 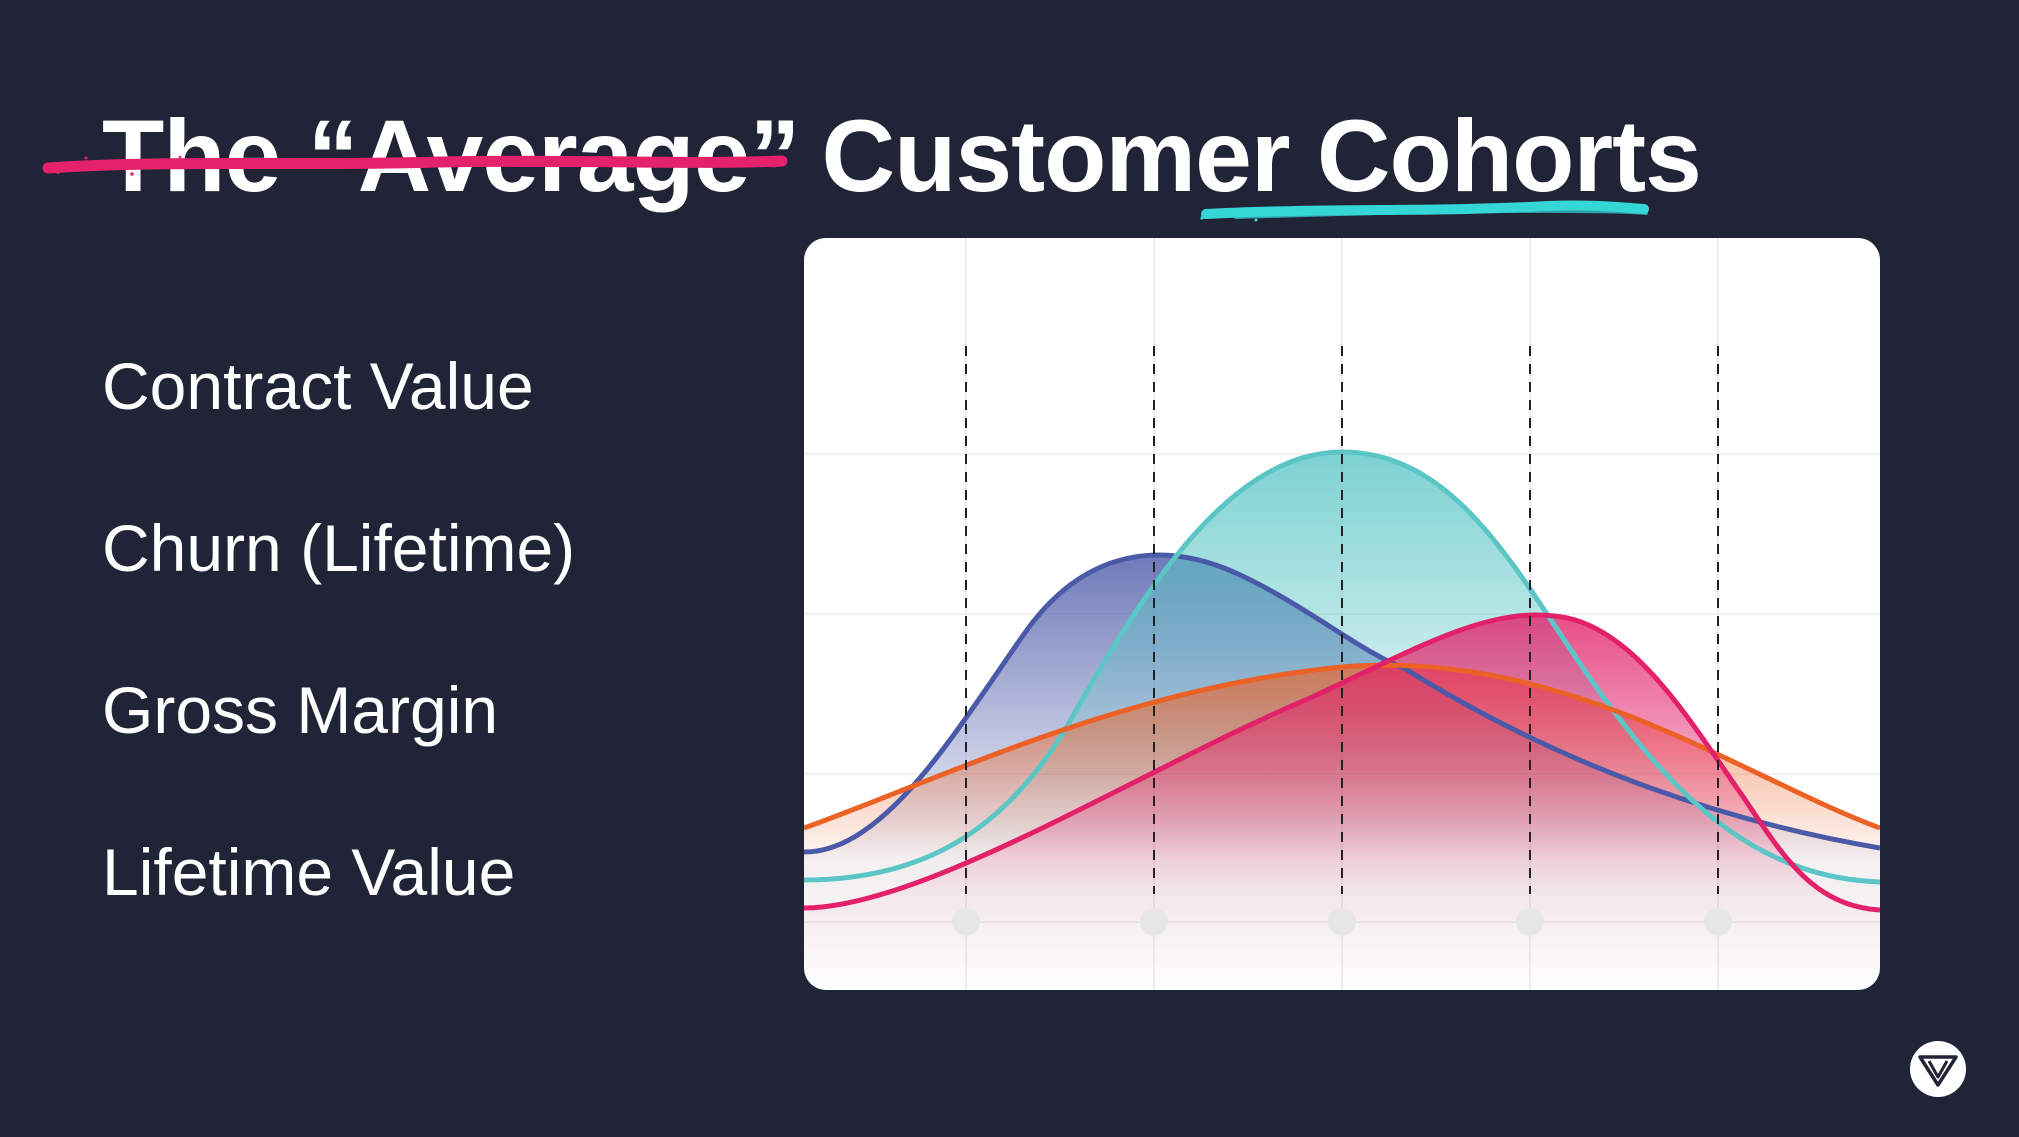 What do you see at coordinates (1938, 1069) in the screenshot?
I see `v-logo-icon` at bounding box center [1938, 1069].